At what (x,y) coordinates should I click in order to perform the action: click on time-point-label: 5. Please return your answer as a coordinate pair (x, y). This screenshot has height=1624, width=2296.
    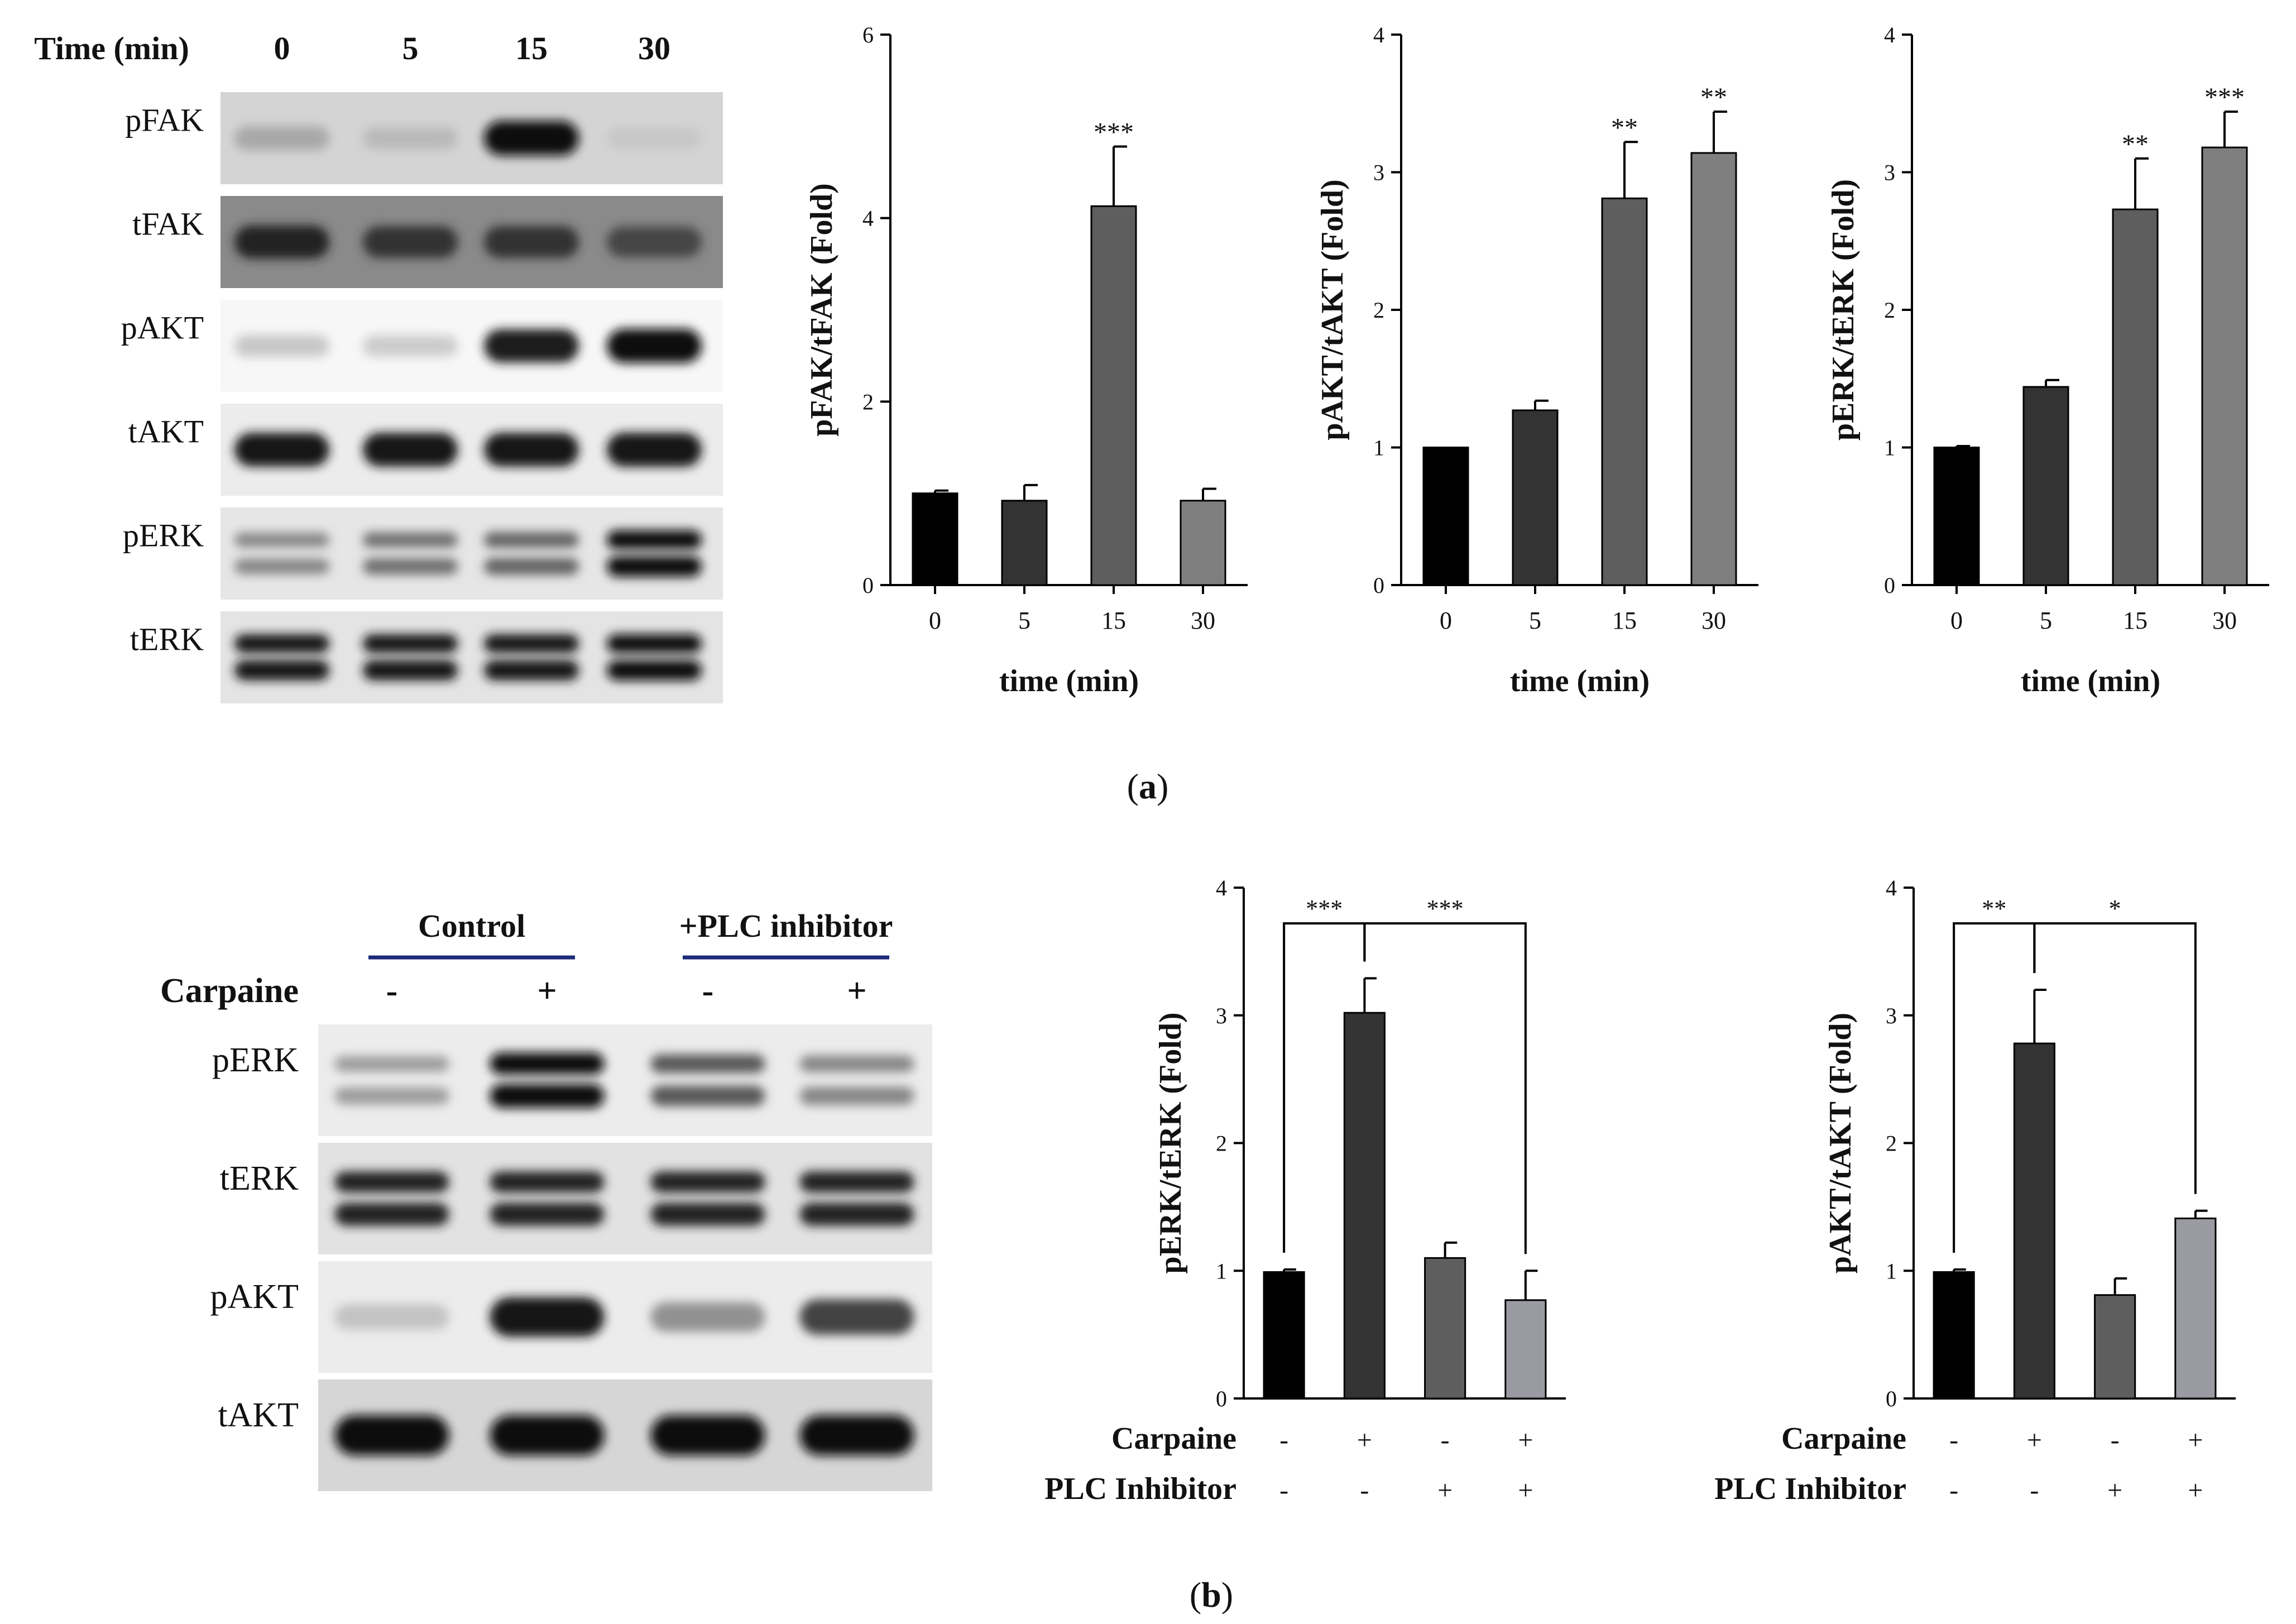
    Looking at the image, I should click on (411, 48).